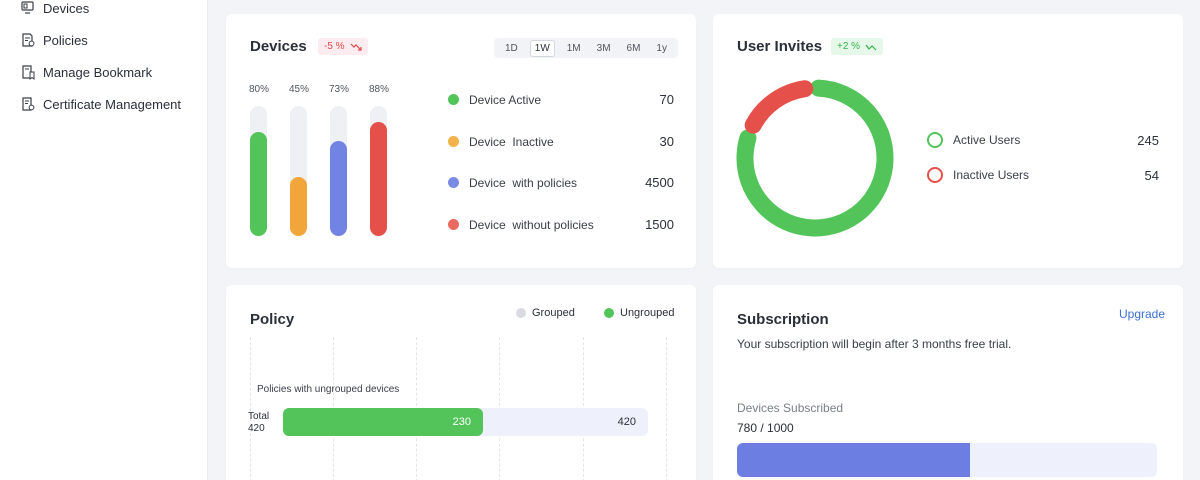  What do you see at coordinates (28, 104) in the screenshot?
I see `certificate-icon` at bounding box center [28, 104].